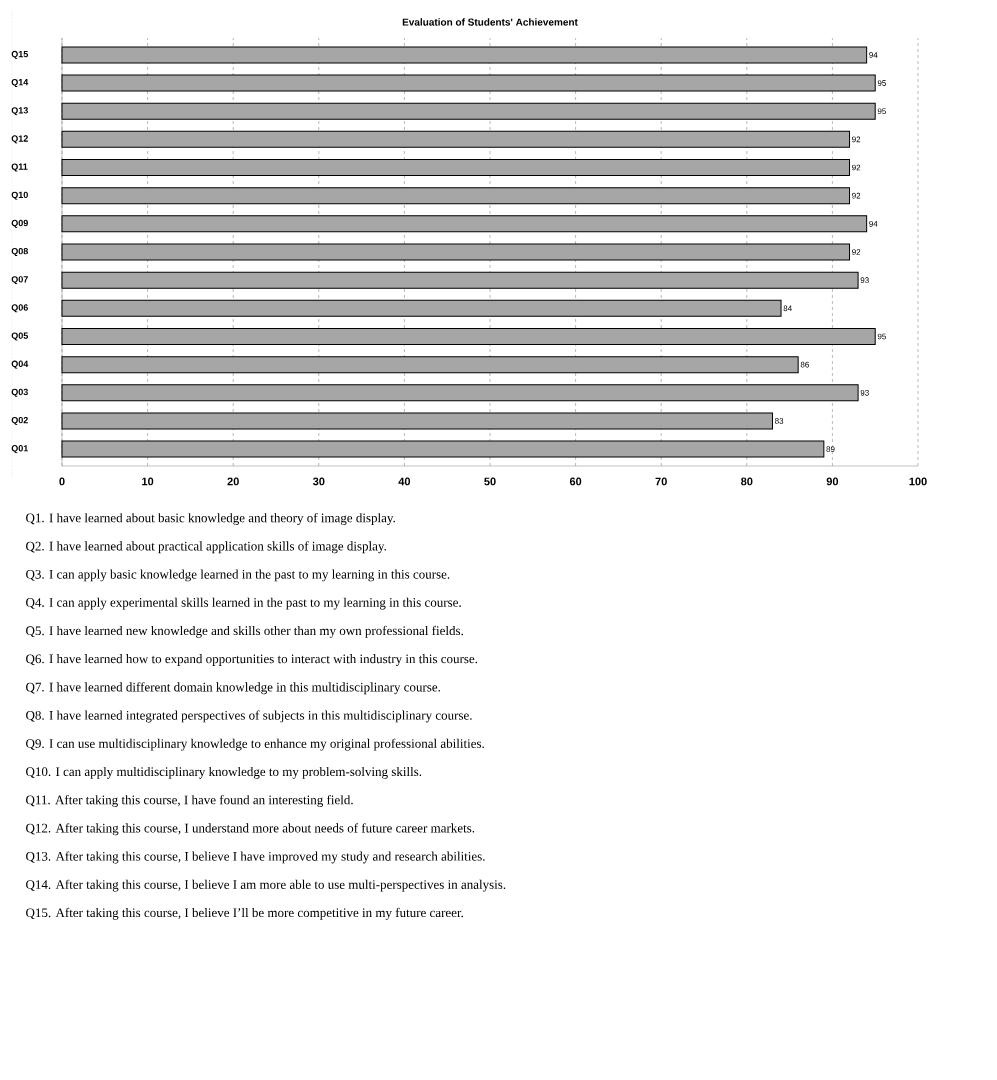 This screenshot has height=1080, width=997. What do you see at coordinates (19, 420) in the screenshot?
I see `y-tick-label: Q02` at bounding box center [19, 420].